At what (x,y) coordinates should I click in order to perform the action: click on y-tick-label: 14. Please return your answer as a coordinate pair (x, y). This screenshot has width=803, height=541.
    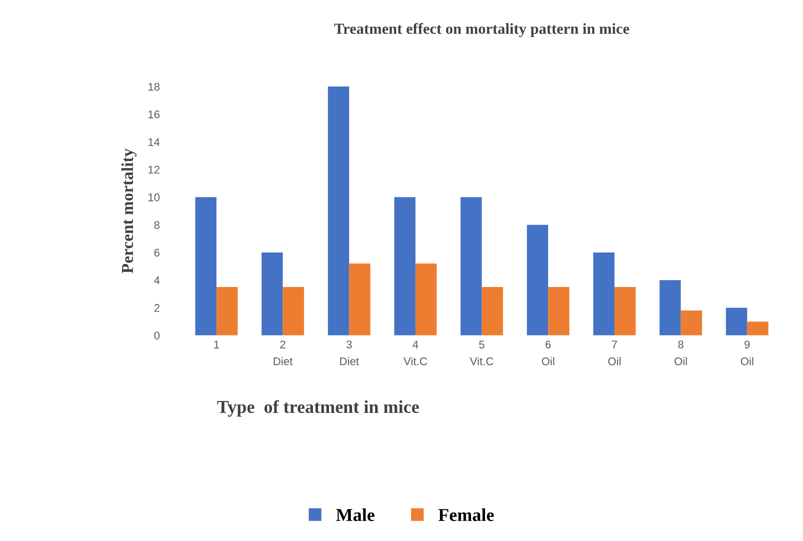
    Looking at the image, I should click on (154, 142).